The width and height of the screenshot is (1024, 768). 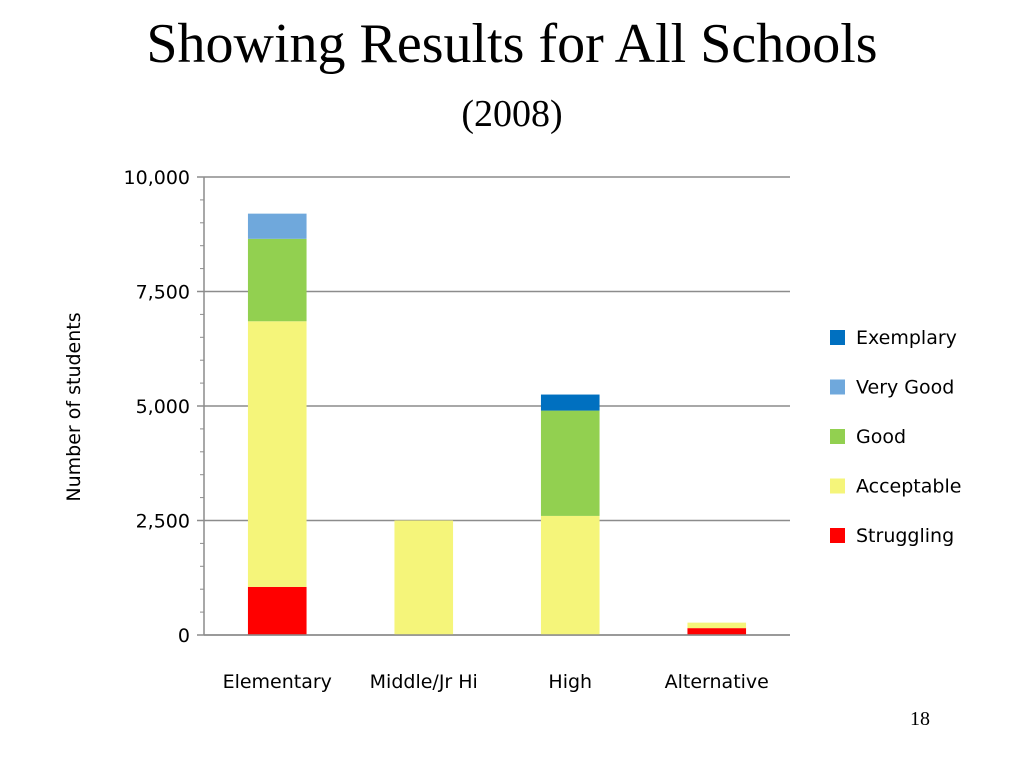 What do you see at coordinates (905, 536) in the screenshot?
I see `legend-label: Struggling` at bounding box center [905, 536].